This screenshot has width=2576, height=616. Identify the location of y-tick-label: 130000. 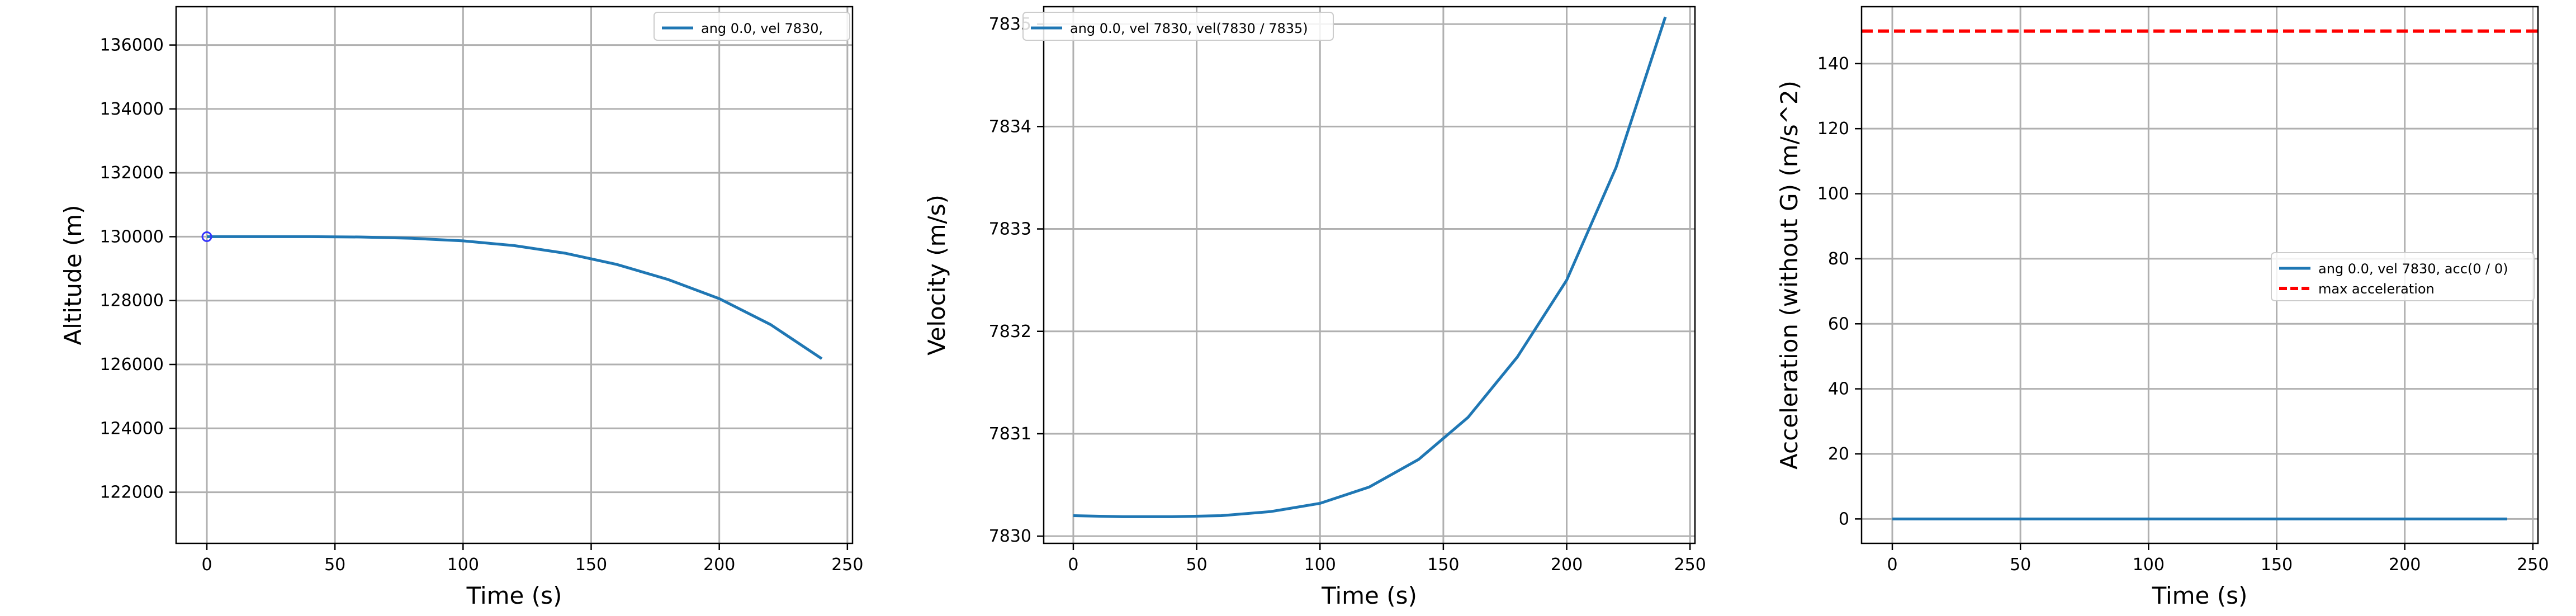
(132, 237).